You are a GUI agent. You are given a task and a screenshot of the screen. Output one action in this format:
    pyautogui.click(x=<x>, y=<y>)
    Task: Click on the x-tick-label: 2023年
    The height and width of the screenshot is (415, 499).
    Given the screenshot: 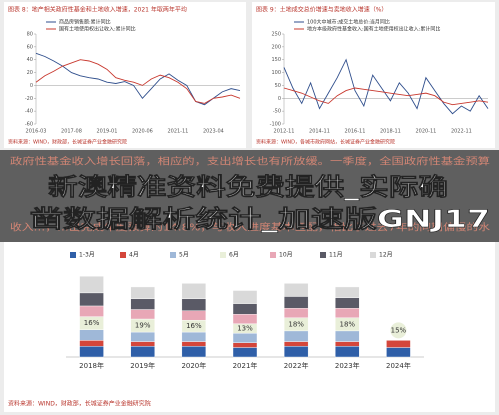 What is the action you would take?
    pyautogui.click(x=347, y=365)
    